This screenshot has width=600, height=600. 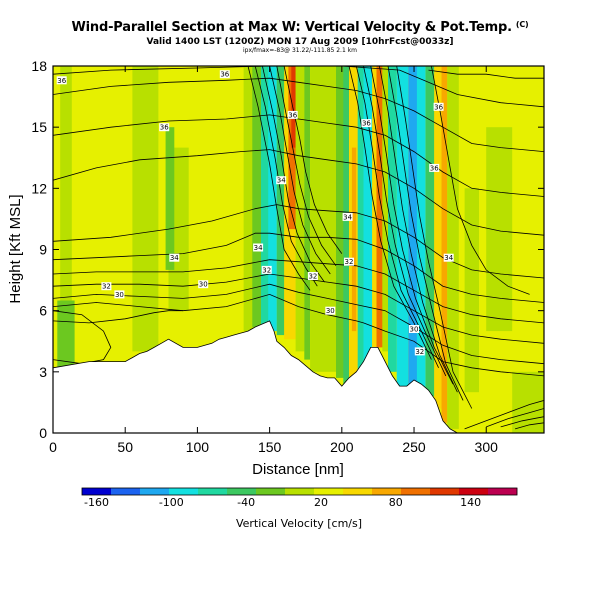 What do you see at coordinates (39, 66) in the screenshot?
I see `y-tick-label: 18` at bounding box center [39, 66].